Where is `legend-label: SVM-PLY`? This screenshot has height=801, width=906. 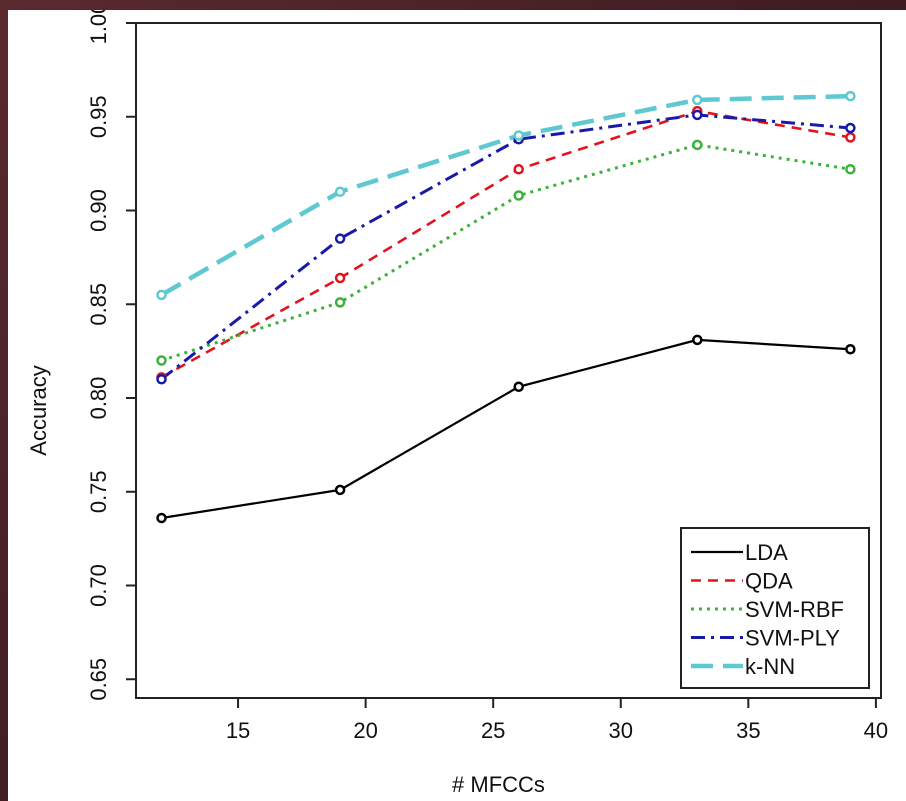 legend-label: SVM-PLY is located at coordinates (792, 638).